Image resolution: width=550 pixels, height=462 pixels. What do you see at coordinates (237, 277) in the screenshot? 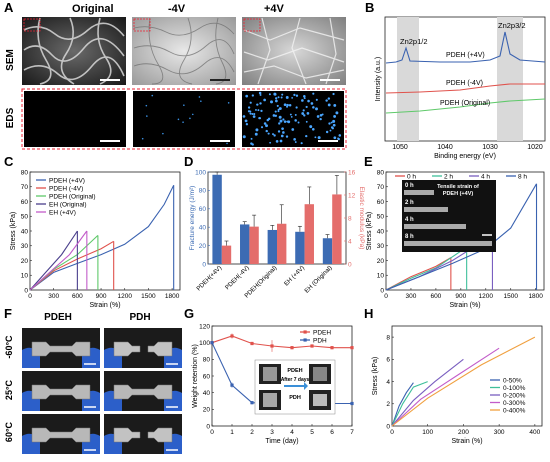
I see `category-label: PDEH(-4V)` at bounding box center [237, 277].